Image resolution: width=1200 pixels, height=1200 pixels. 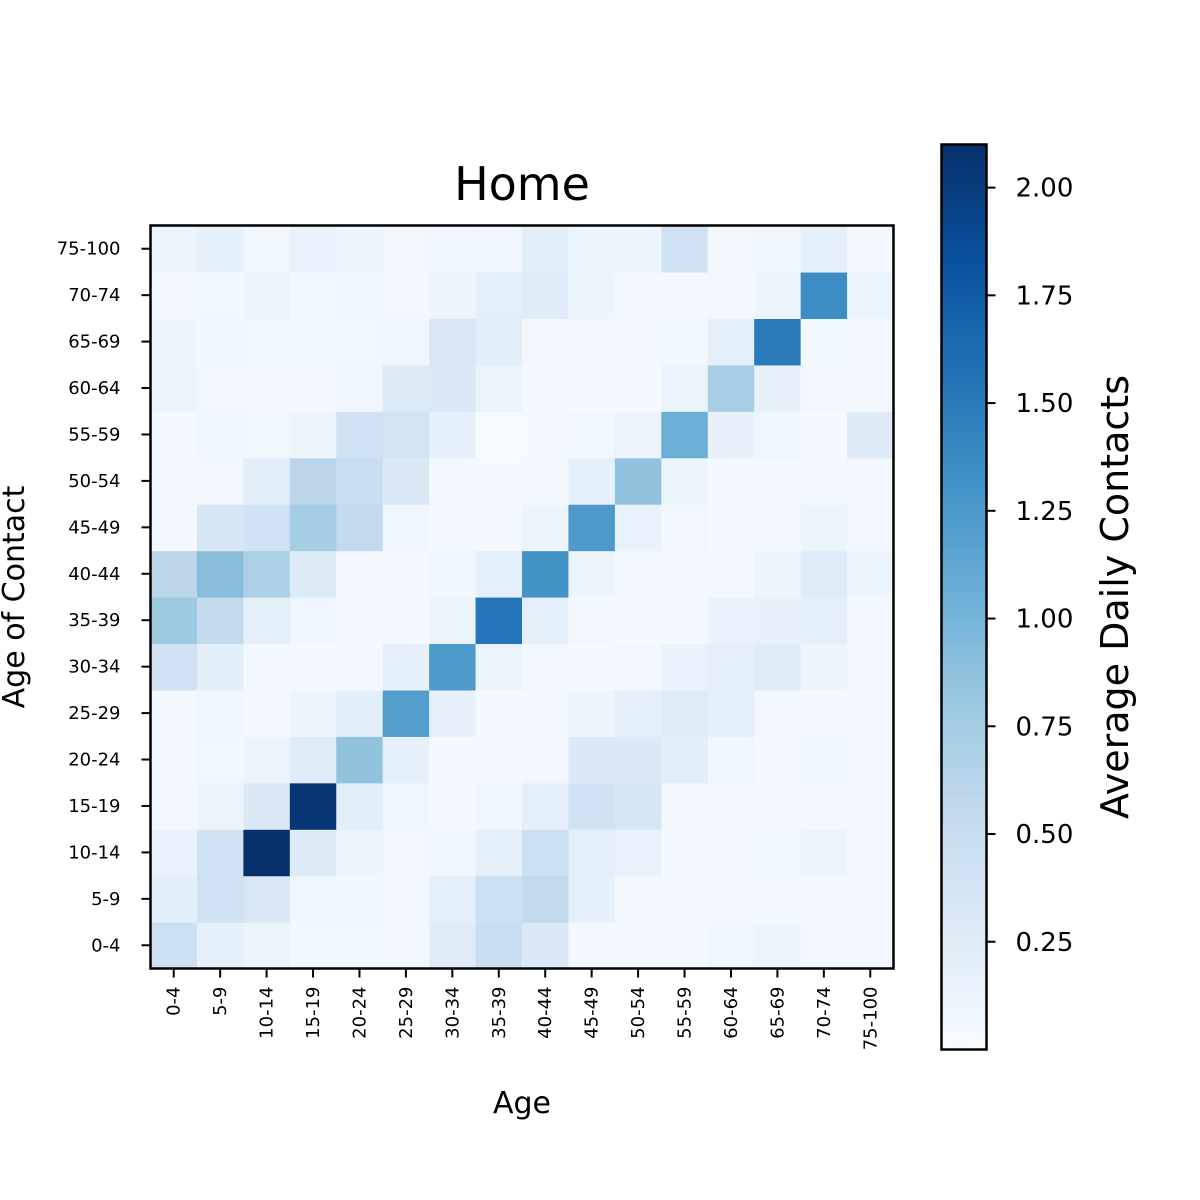 What do you see at coordinates (94, 481) in the screenshot?
I see `y-tick-label: 50-54` at bounding box center [94, 481].